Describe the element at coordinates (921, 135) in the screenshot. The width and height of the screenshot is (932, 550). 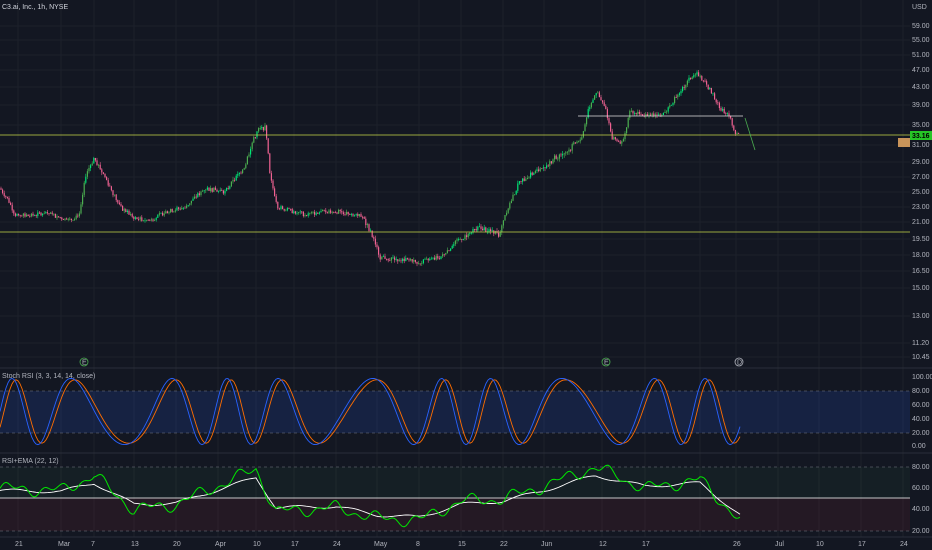
I see `current-price-tag` at that location.